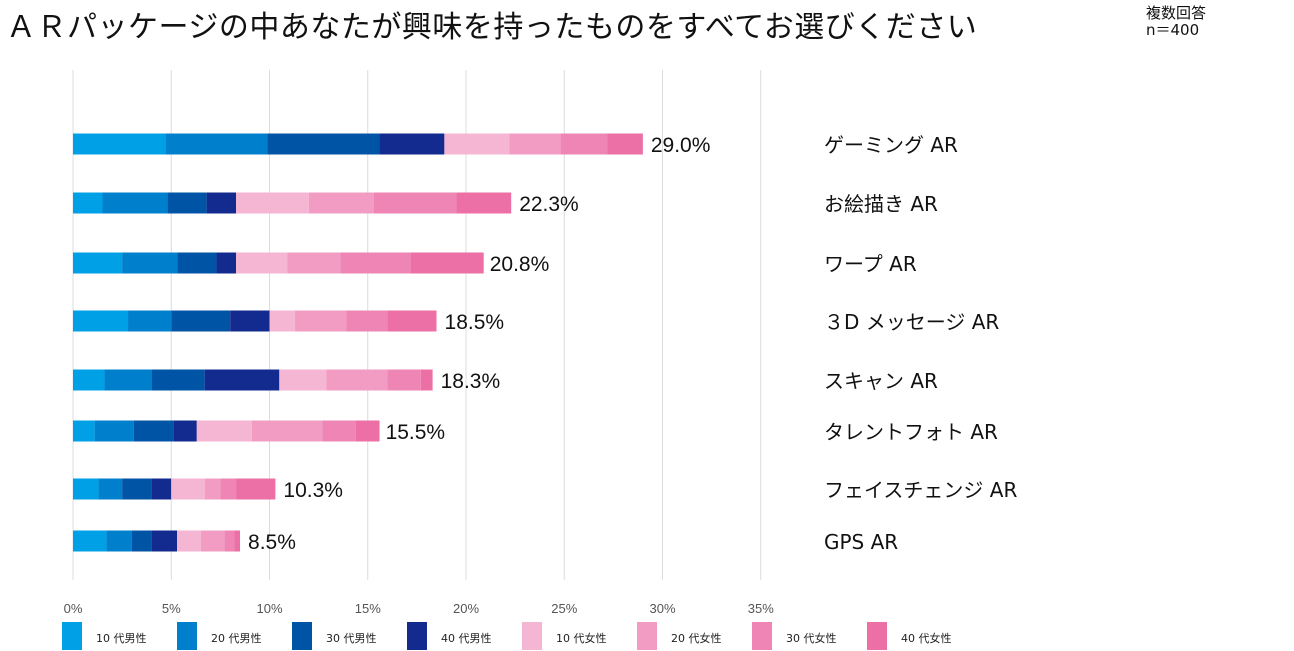  What do you see at coordinates (920, 490) in the screenshot?
I see `category-label: フェイスチェンジ AR` at bounding box center [920, 490].